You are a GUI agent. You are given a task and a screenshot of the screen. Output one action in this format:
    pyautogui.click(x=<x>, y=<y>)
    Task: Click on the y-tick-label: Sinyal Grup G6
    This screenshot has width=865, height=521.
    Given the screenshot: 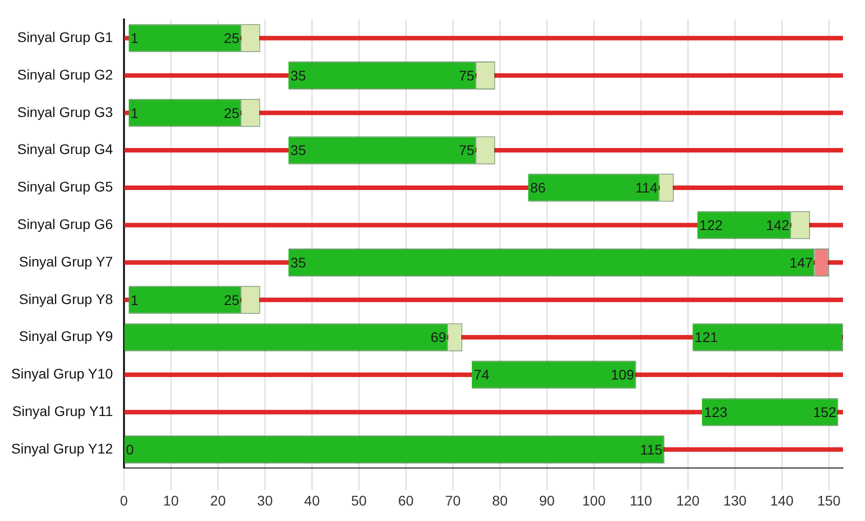 What is the action you would take?
    pyautogui.click(x=65, y=224)
    